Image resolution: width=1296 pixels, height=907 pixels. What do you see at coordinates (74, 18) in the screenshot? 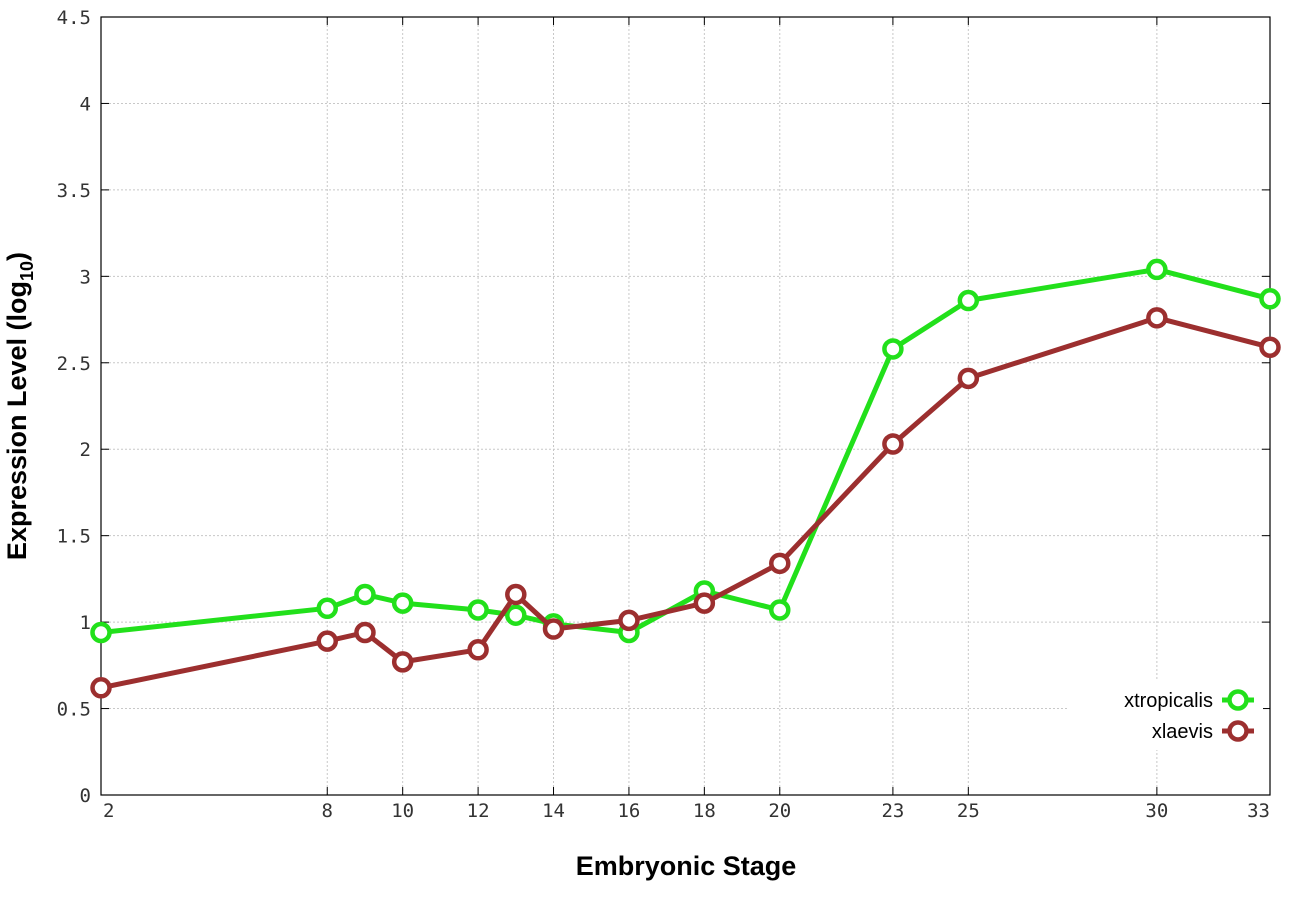
I see `y-tick-label: 4.5` at bounding box center [74, 18].